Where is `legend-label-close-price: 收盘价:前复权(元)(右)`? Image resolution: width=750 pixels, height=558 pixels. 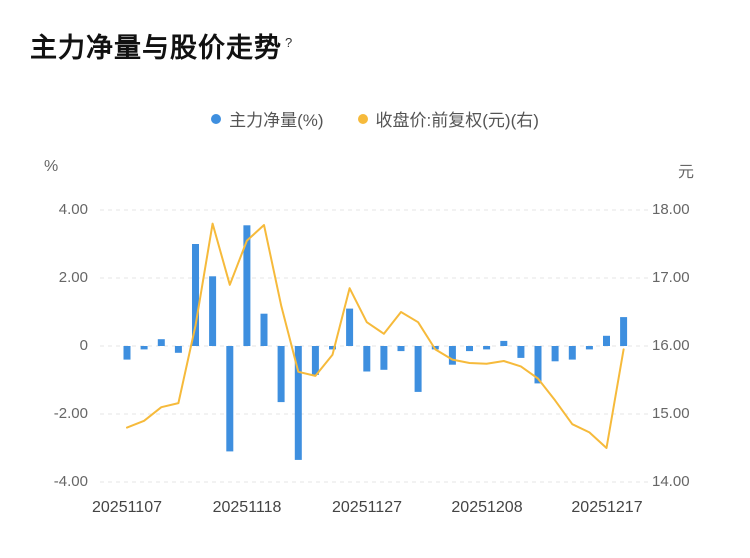 legend-label-close-price: 收盘价:前复权(元)(右) is located at coordinates (457, 120).